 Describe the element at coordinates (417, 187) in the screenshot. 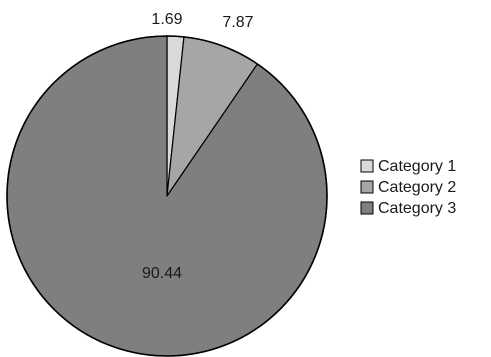

I see `legend-label-2: Category 2` at that location.